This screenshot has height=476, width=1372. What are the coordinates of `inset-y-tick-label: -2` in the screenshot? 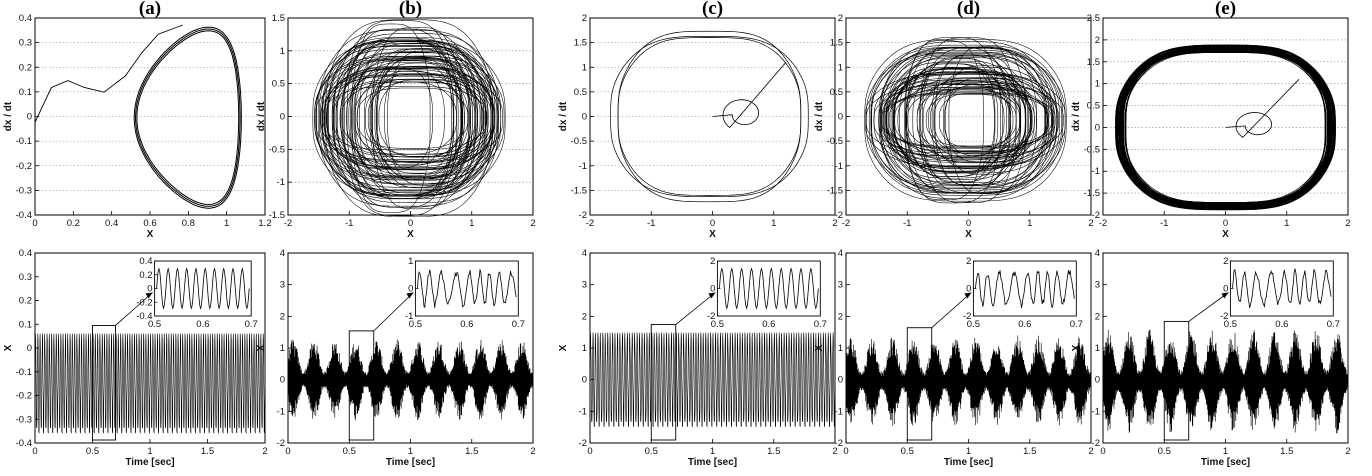 It's located at (711, 316).